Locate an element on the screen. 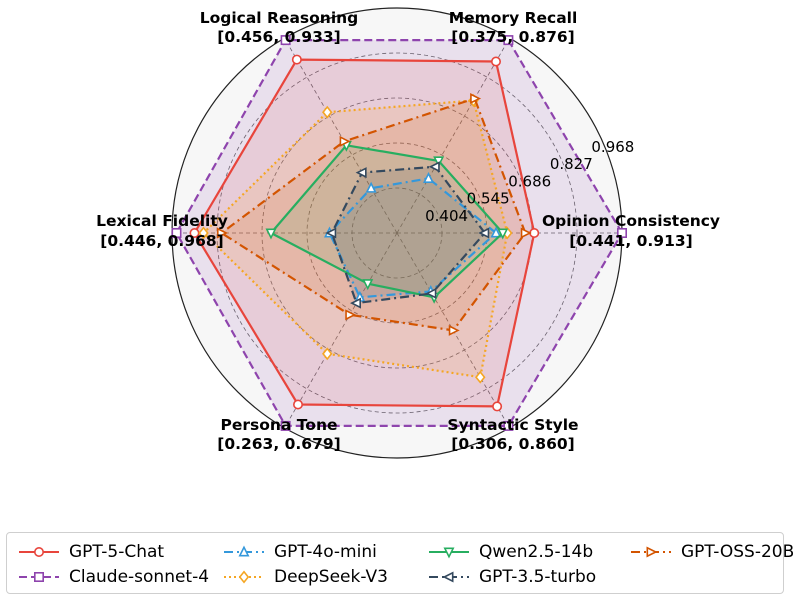 The height and width of the screenshot is (600, 793). point-deepseek-v3-lexical-fidelity is located at coordinates (203, 233).